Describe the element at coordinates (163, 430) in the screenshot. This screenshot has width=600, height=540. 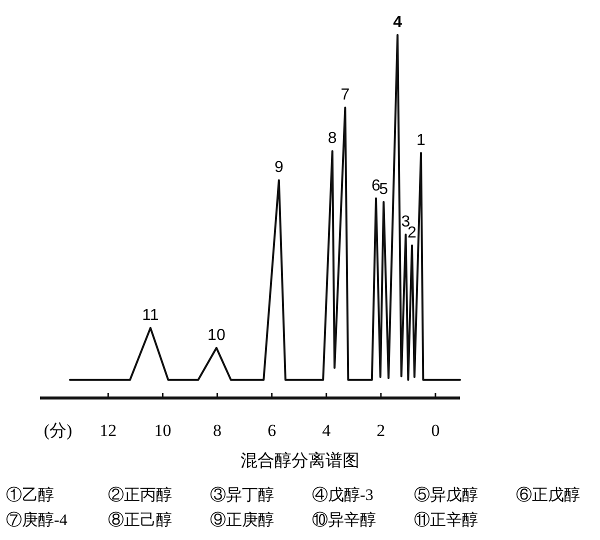
I see `x-tick-label: 10` at that location.